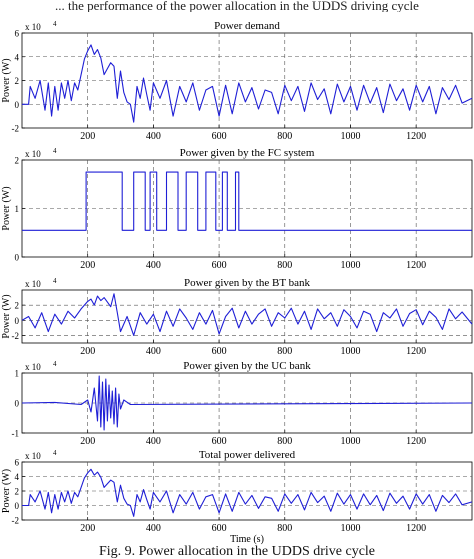 Image resolution: width=474 pixels, height=559 pixels. Describe the element at coordinates (247, 539) in the screenshot. I see `x-axis-label: Time (s)` at that location.